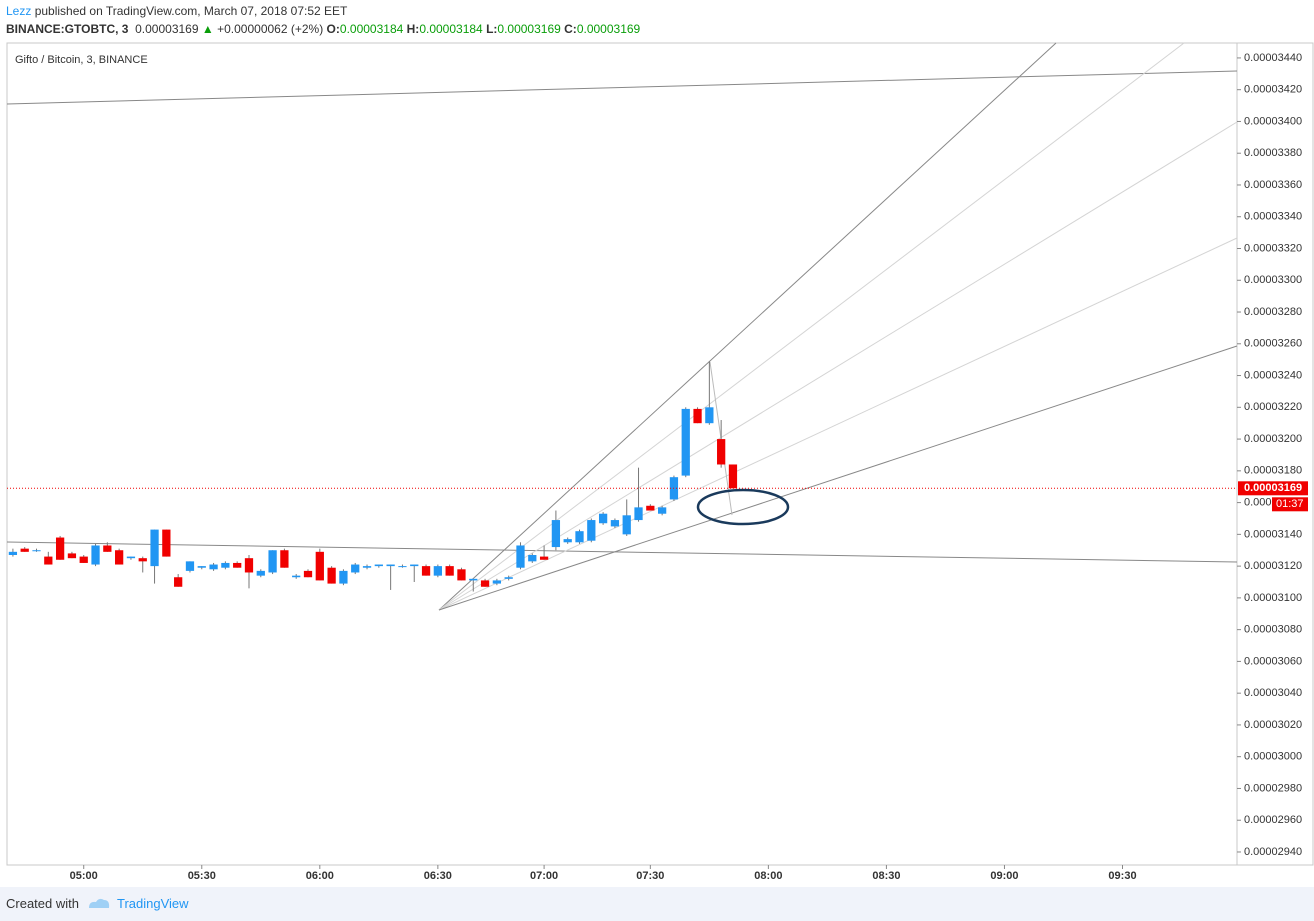 The height and width of the screenshot is (921, 1314). Describe the element at coordinates (42, 903) in the screenshot. I see `created: Created with` at that location.